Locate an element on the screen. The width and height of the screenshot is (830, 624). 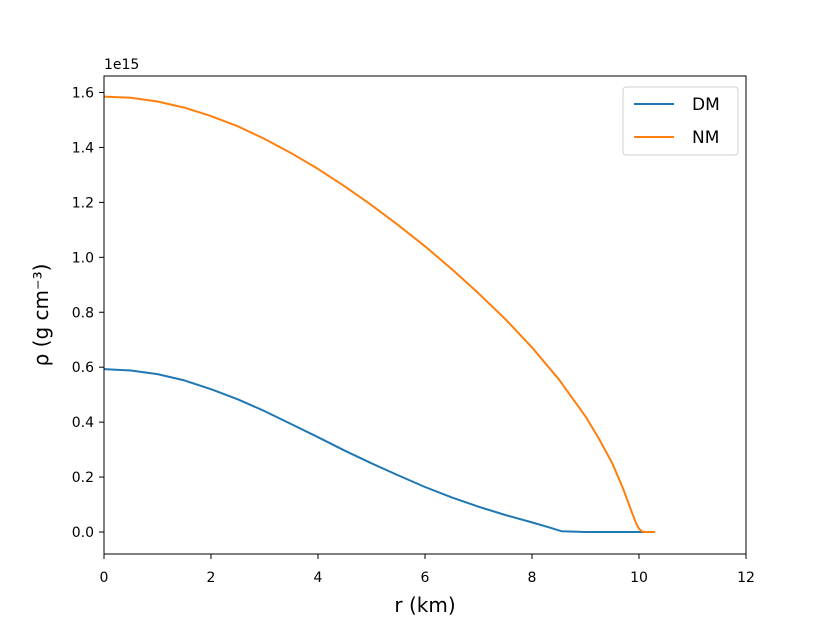
y-axis: 0.0 0.2 0.4 0.6 0.8 1.0 1.2 1.4 1.6 is located at coordinates (88, 313).